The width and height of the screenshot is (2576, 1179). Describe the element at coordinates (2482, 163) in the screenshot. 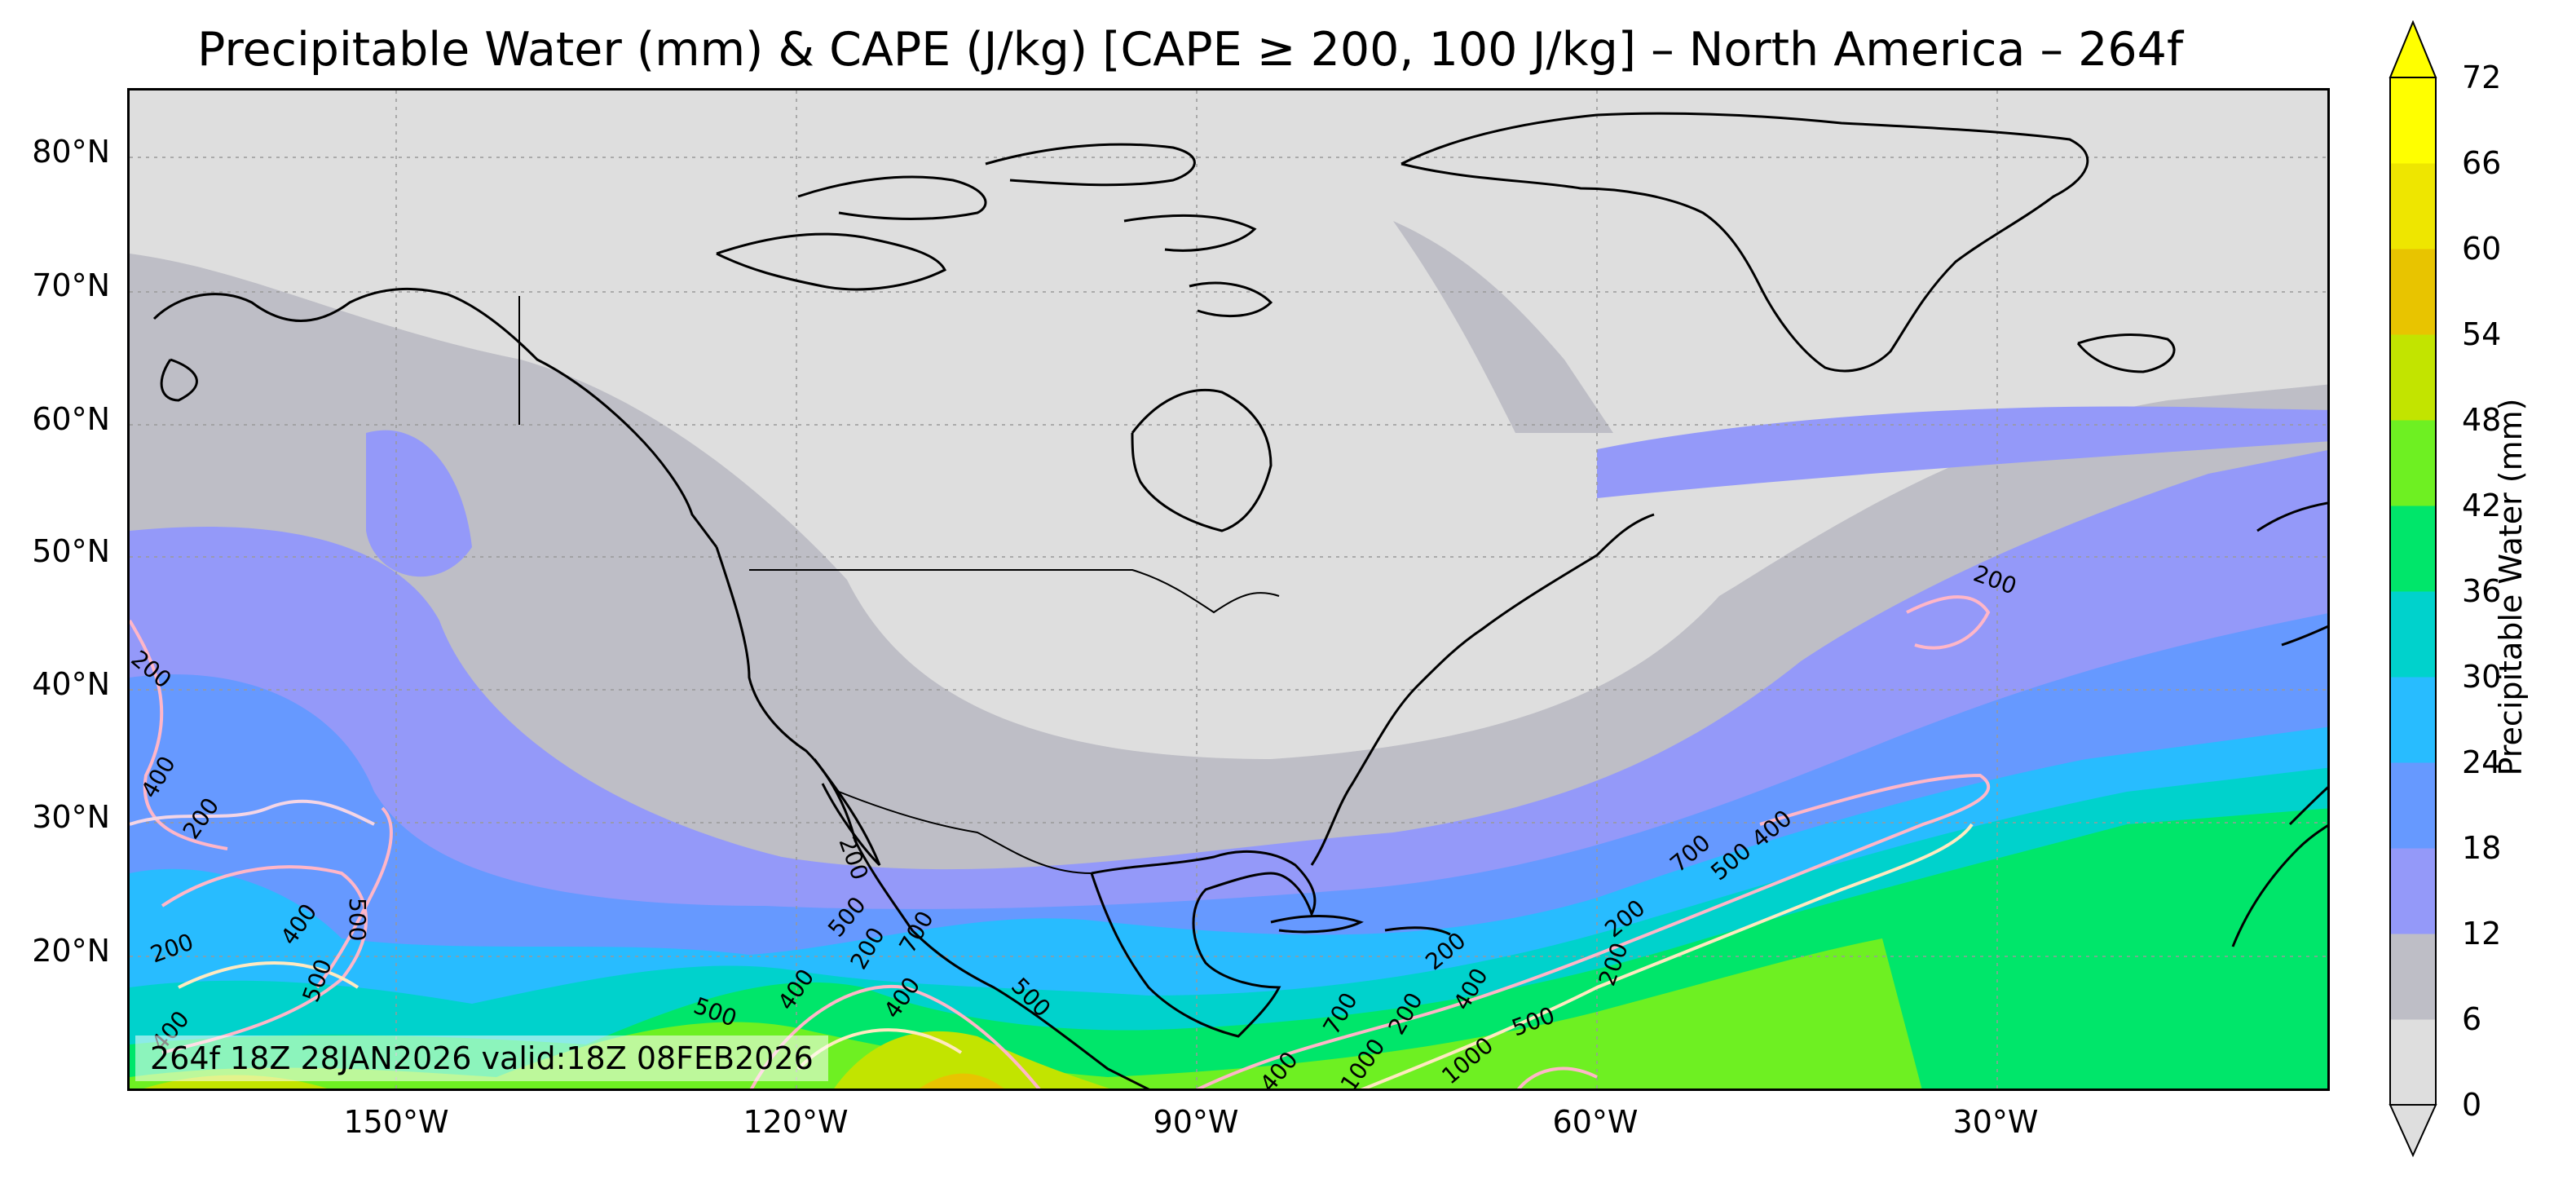

I see `colorbar-tick: 66` at that location.